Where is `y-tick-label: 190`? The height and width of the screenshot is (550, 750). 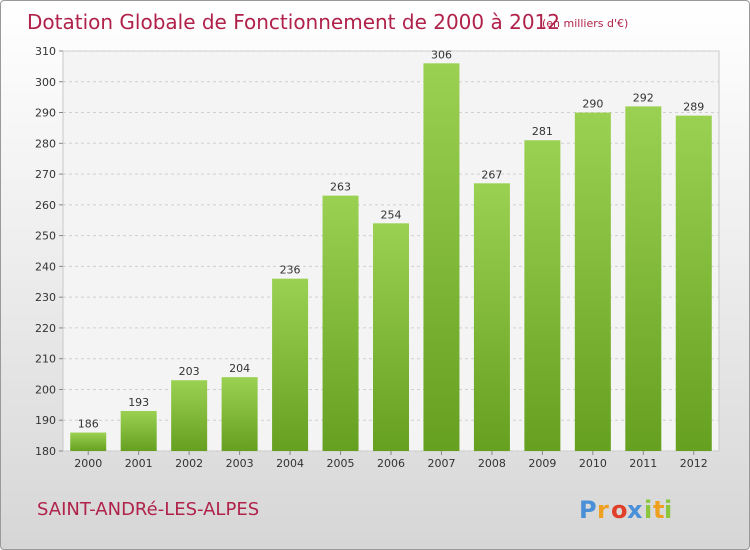 y-tick-label: 190 is located at coordinates (45, 420).